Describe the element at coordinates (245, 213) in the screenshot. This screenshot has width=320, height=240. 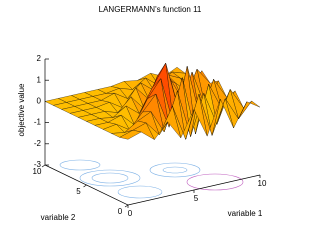
I see `x-axis-label: variable 1` at that location.